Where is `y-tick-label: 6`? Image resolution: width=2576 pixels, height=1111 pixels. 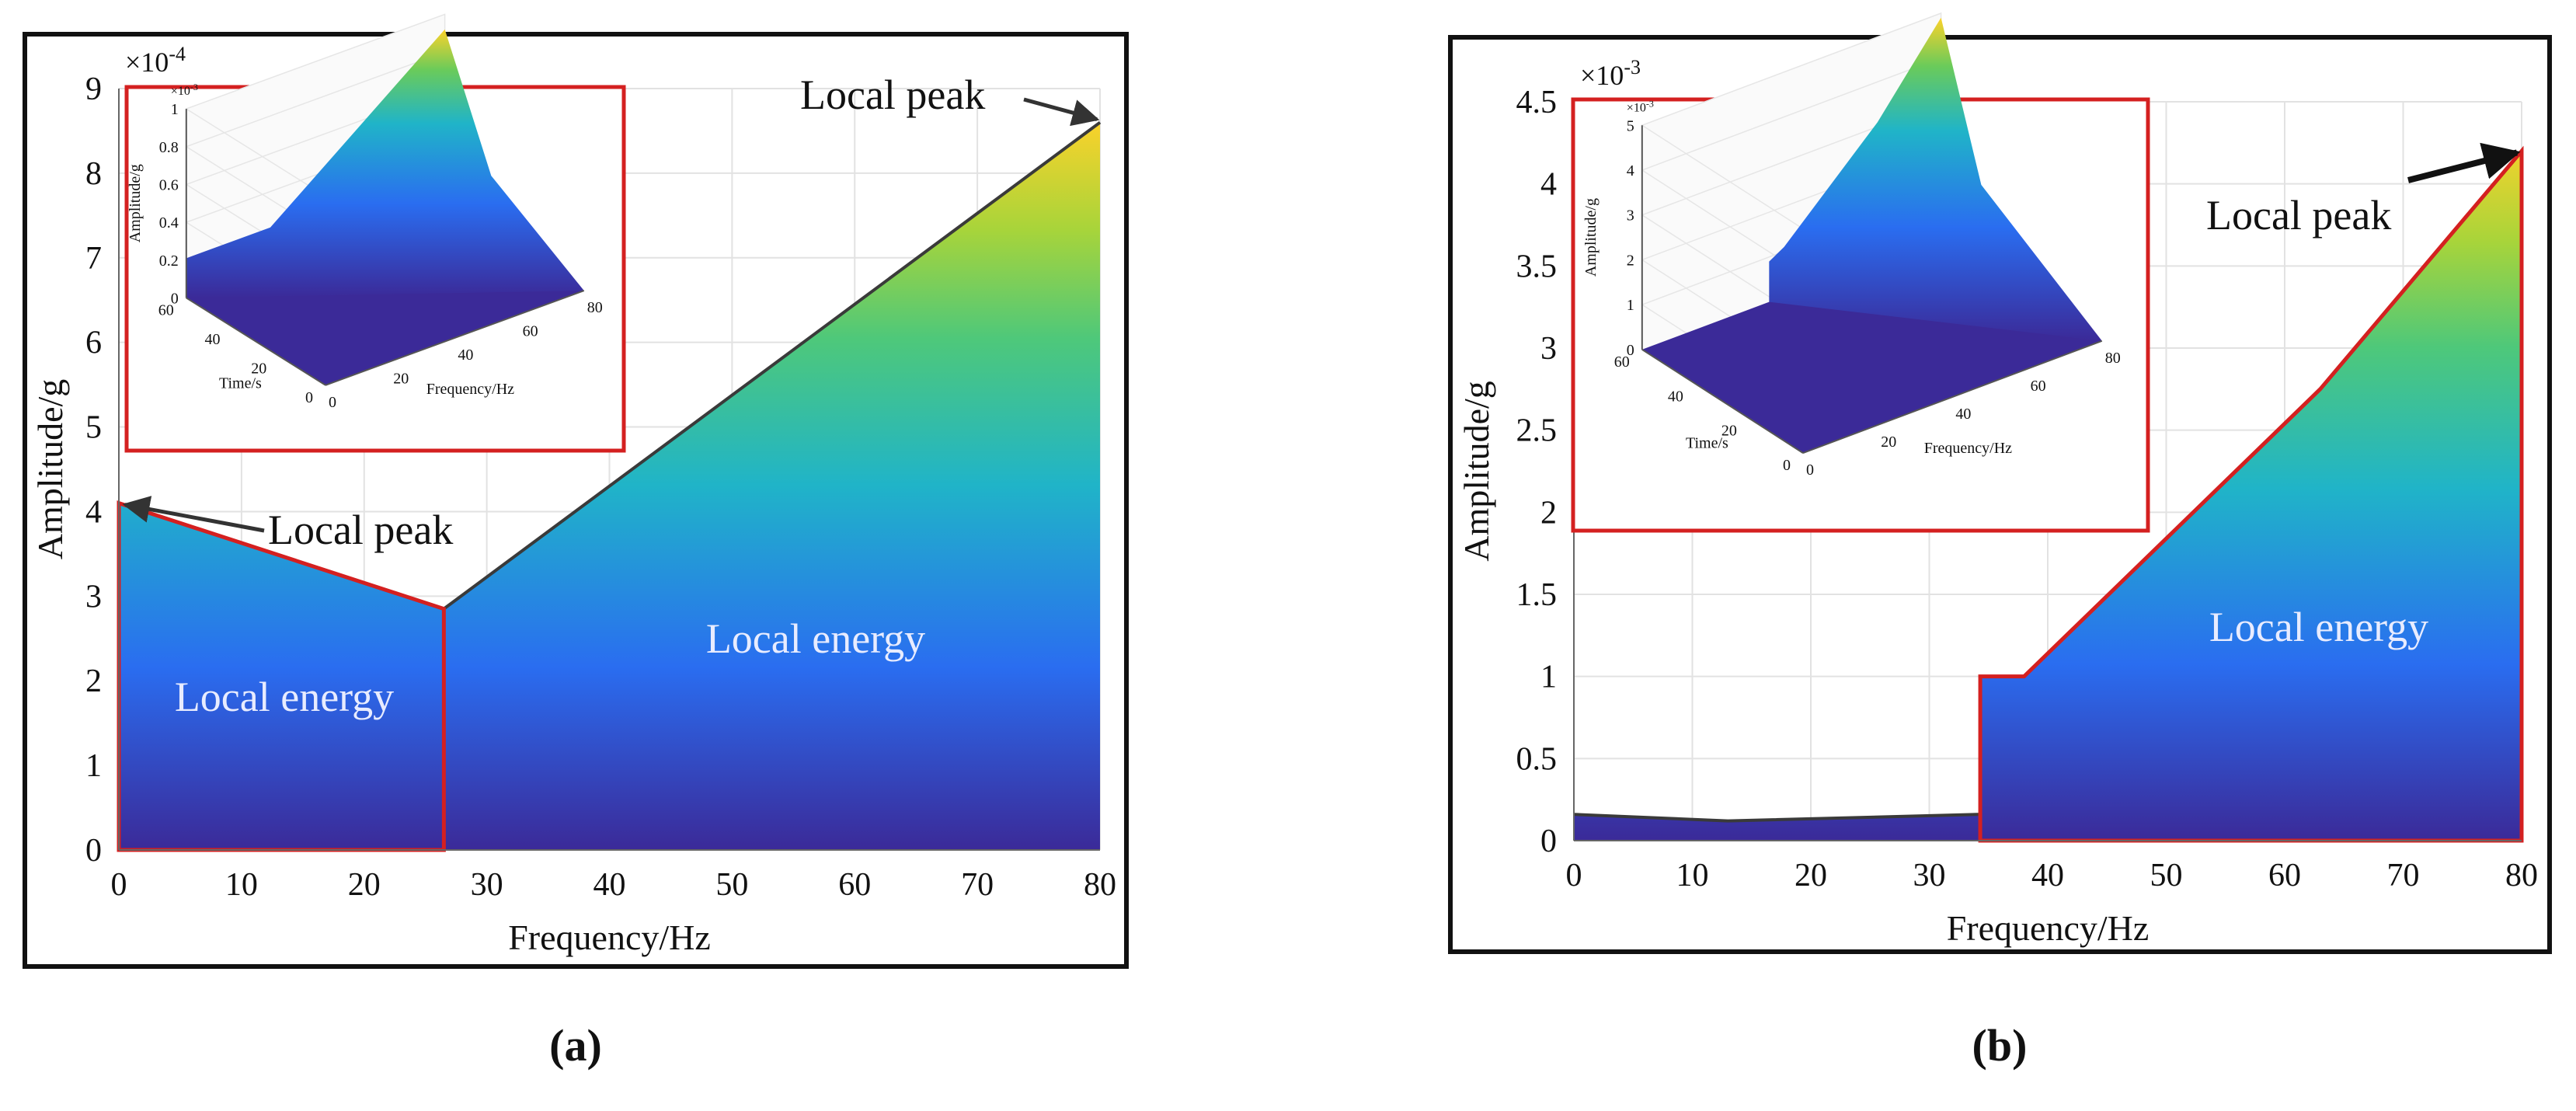 y-tick-label: 6 is located at coordinates (93, 343).